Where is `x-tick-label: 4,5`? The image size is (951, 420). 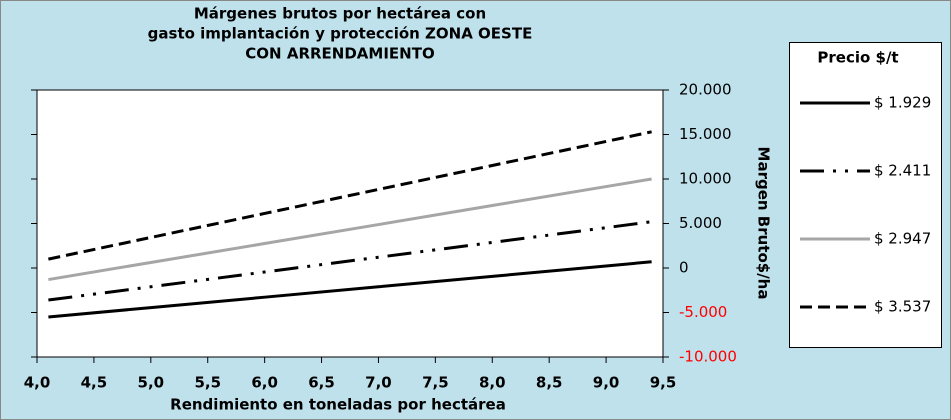 x-tick-label: 4,5 is located at coordinates (94, 383).